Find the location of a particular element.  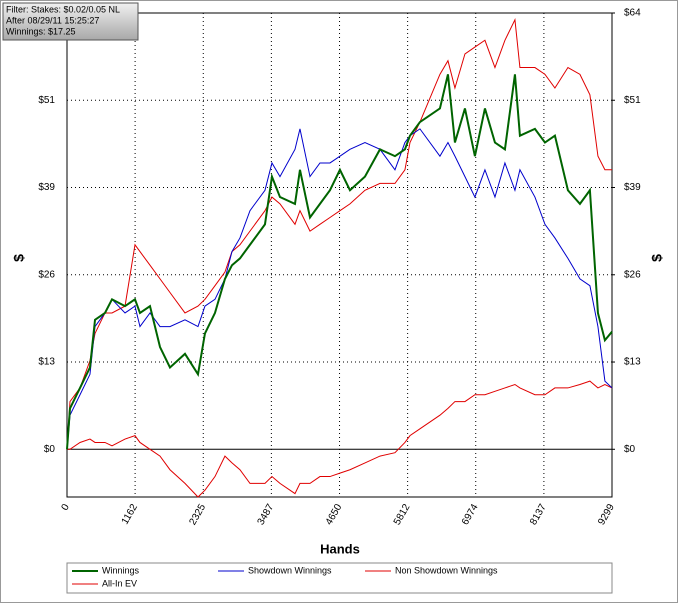

legend-label: All-In EV is located at coordinates (119, 583).